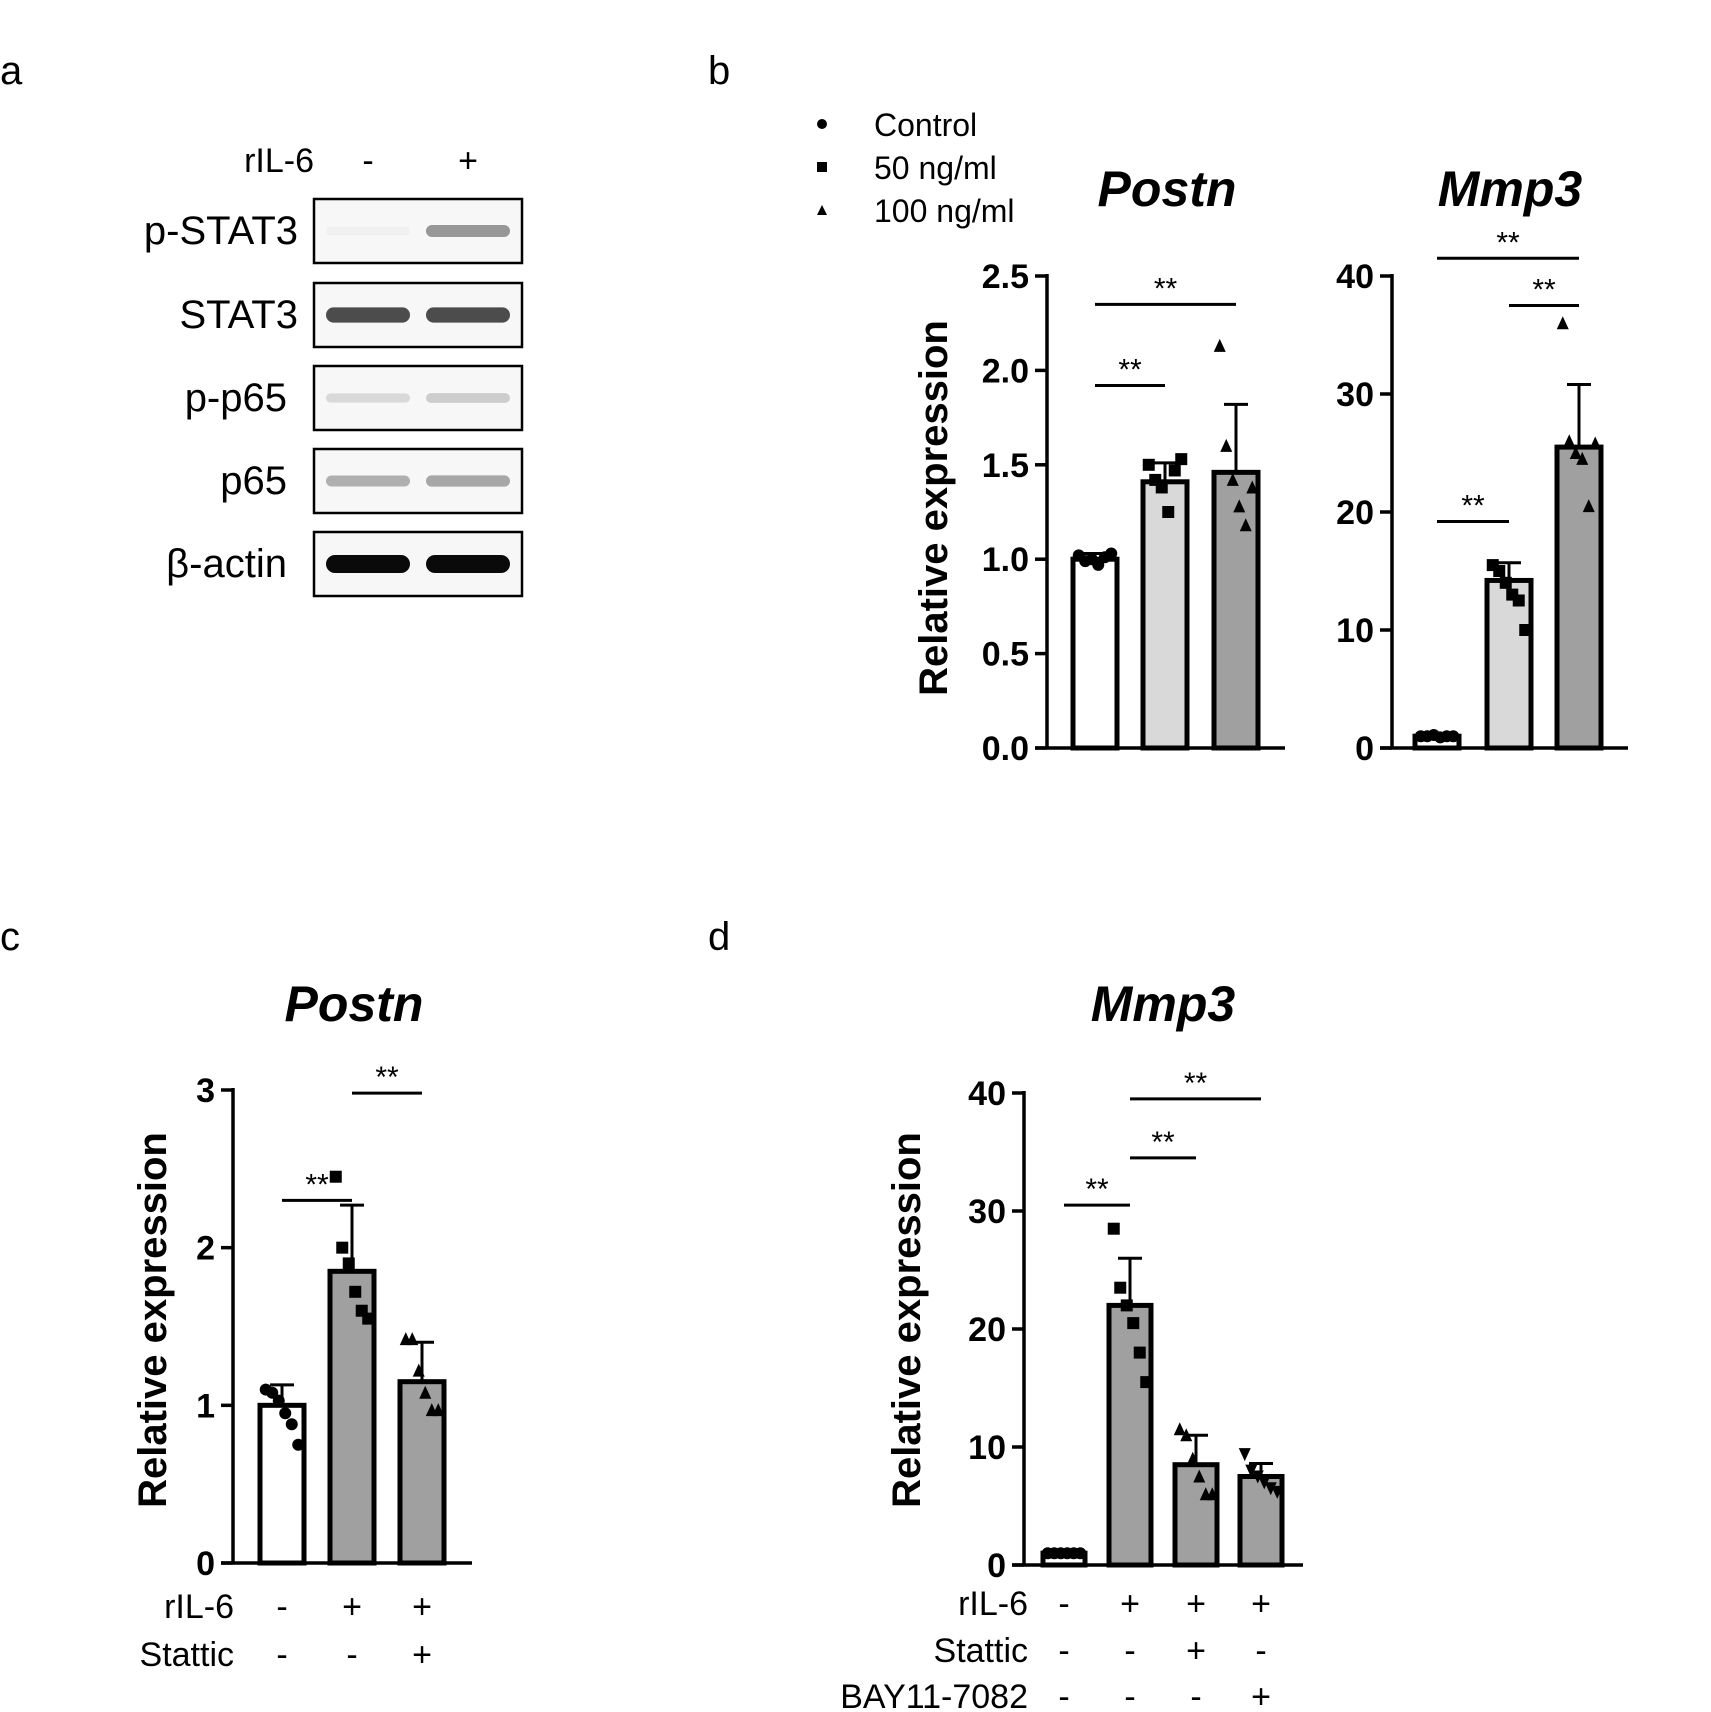  Describe the element at coordinates (468, 161) in the screenshot. I see `blot-lane-sign-2: +` at that location.